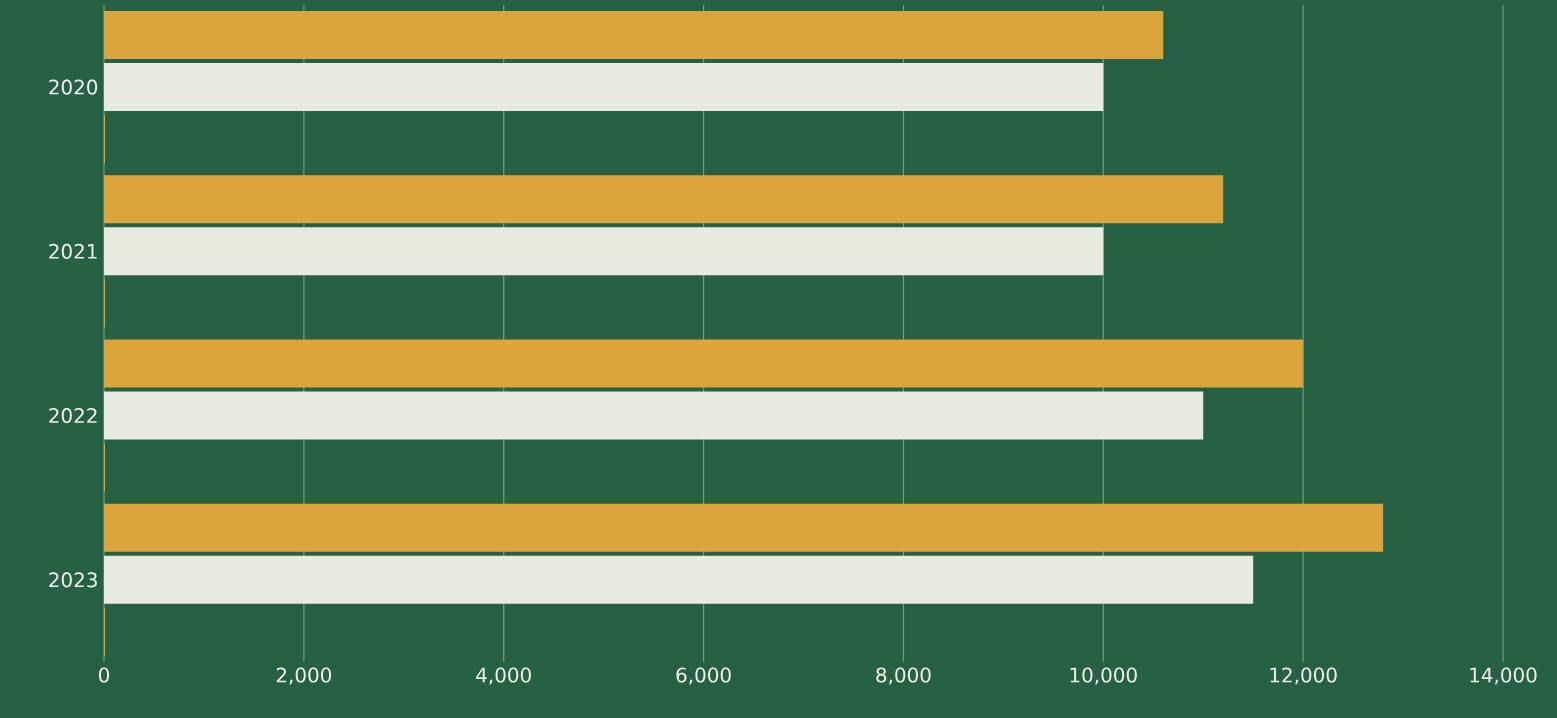 The width and height of the screenshot is (1557, 718). What do you see at coordinates (503, 676) in the screenshot?
I see `x-tick-label: 4,000` at bounding box center [503, 676].